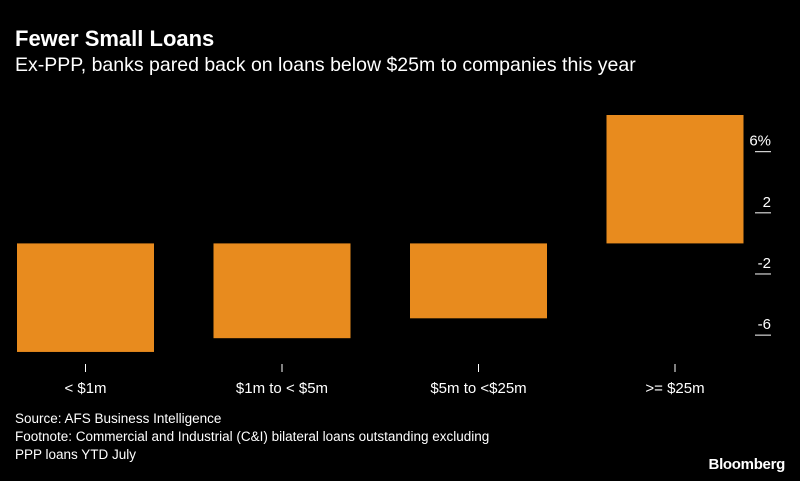  I want to click on chart-title: Fewer Small Loans, so click(115, 38).